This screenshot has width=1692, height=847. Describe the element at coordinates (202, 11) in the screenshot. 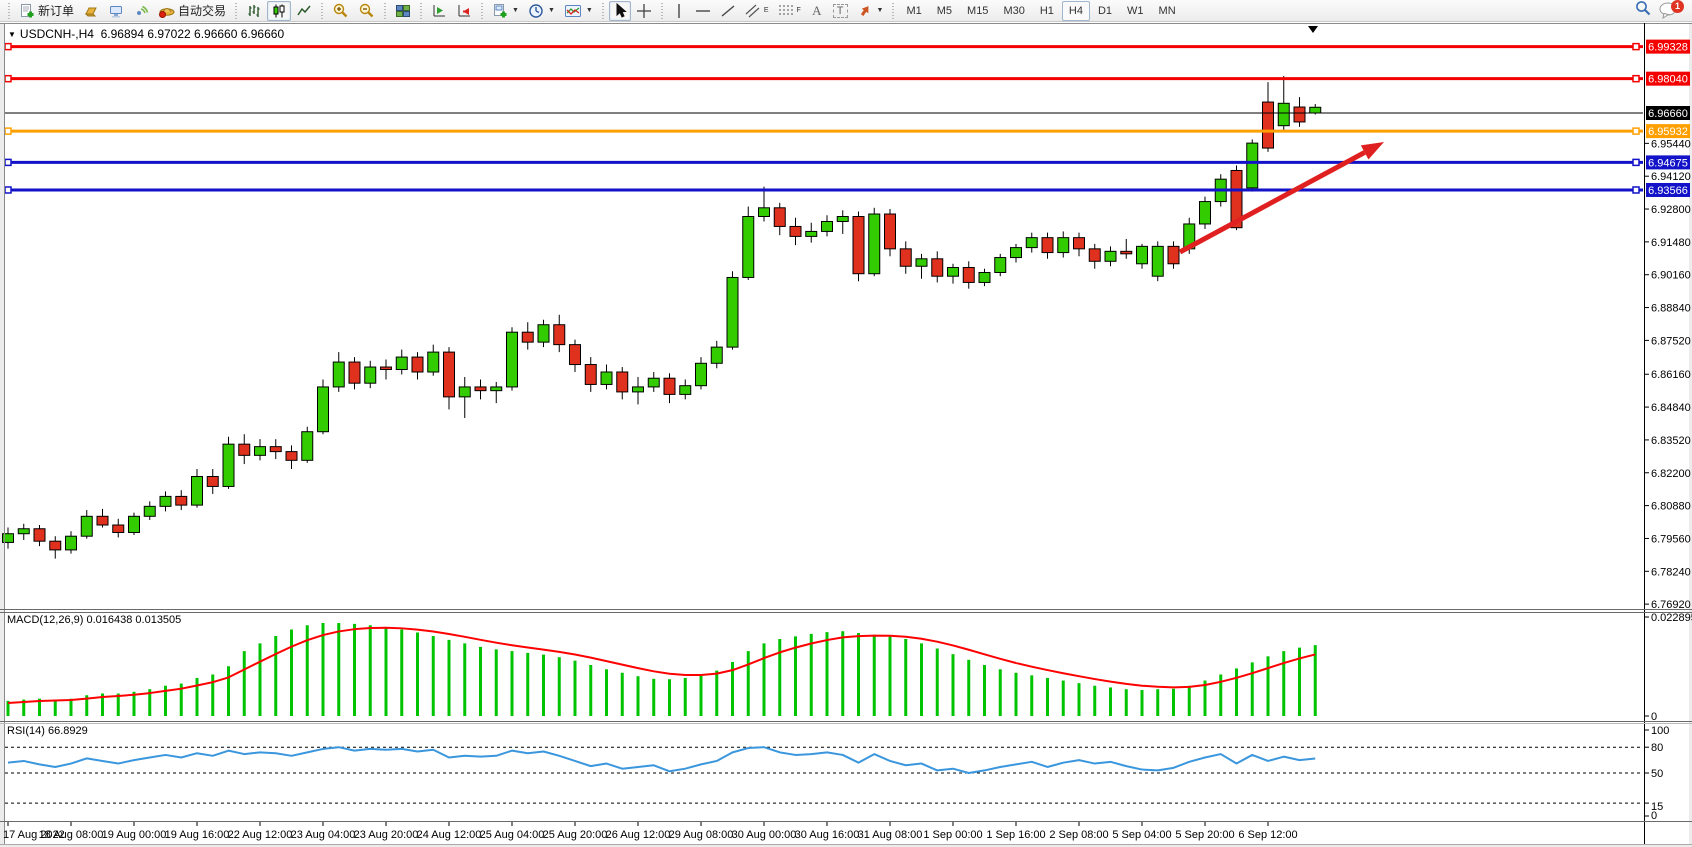

I see `auto-trading-label: 自动交易` at that location.